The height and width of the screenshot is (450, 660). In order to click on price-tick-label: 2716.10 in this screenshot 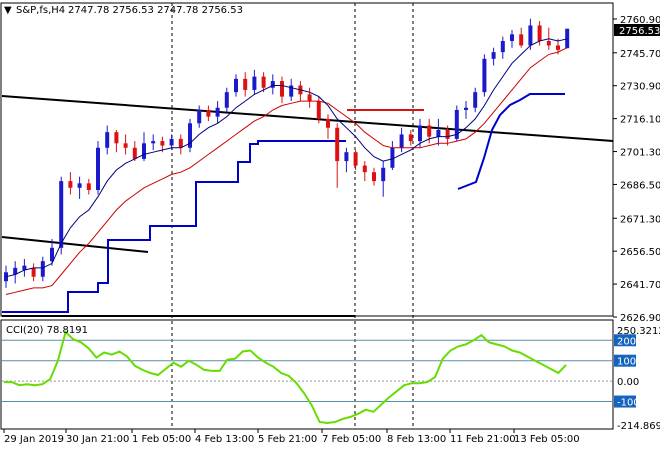, I will do `click(640, 120)`.